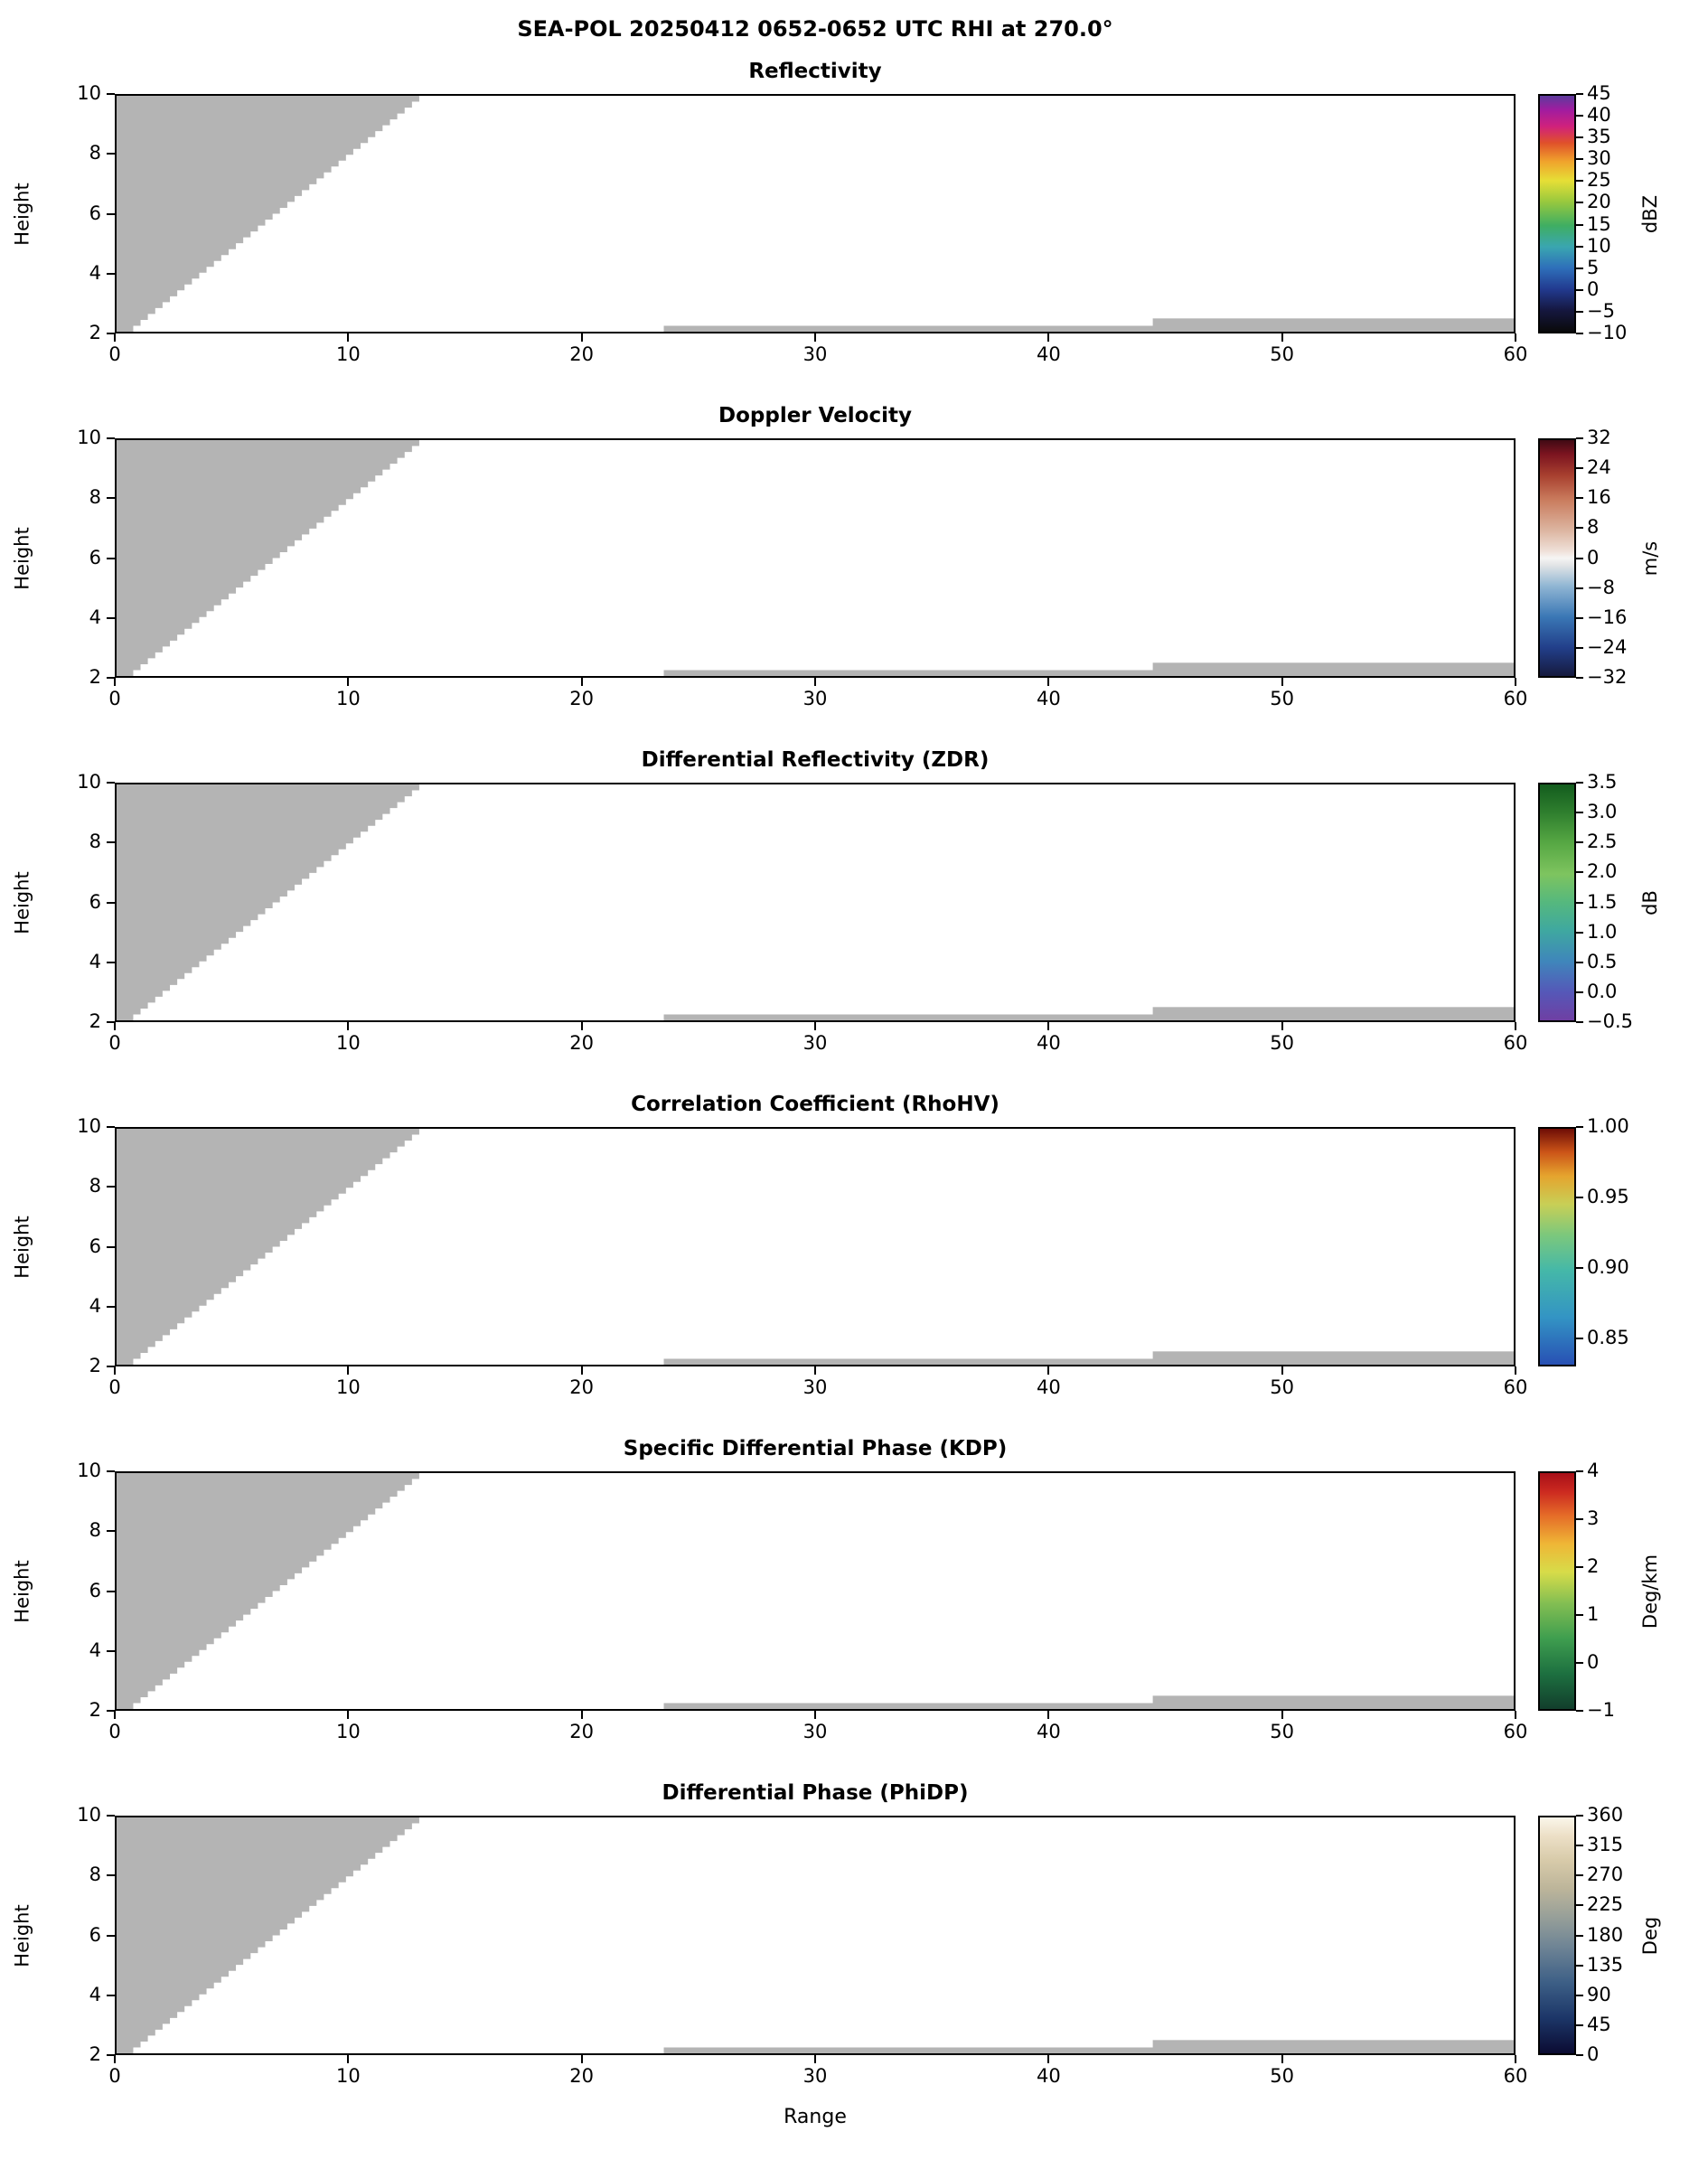  Describe the element at coordinates (1602, 782) in the screenshot. I see `colorbar-tick-label: 3.5` at that location.